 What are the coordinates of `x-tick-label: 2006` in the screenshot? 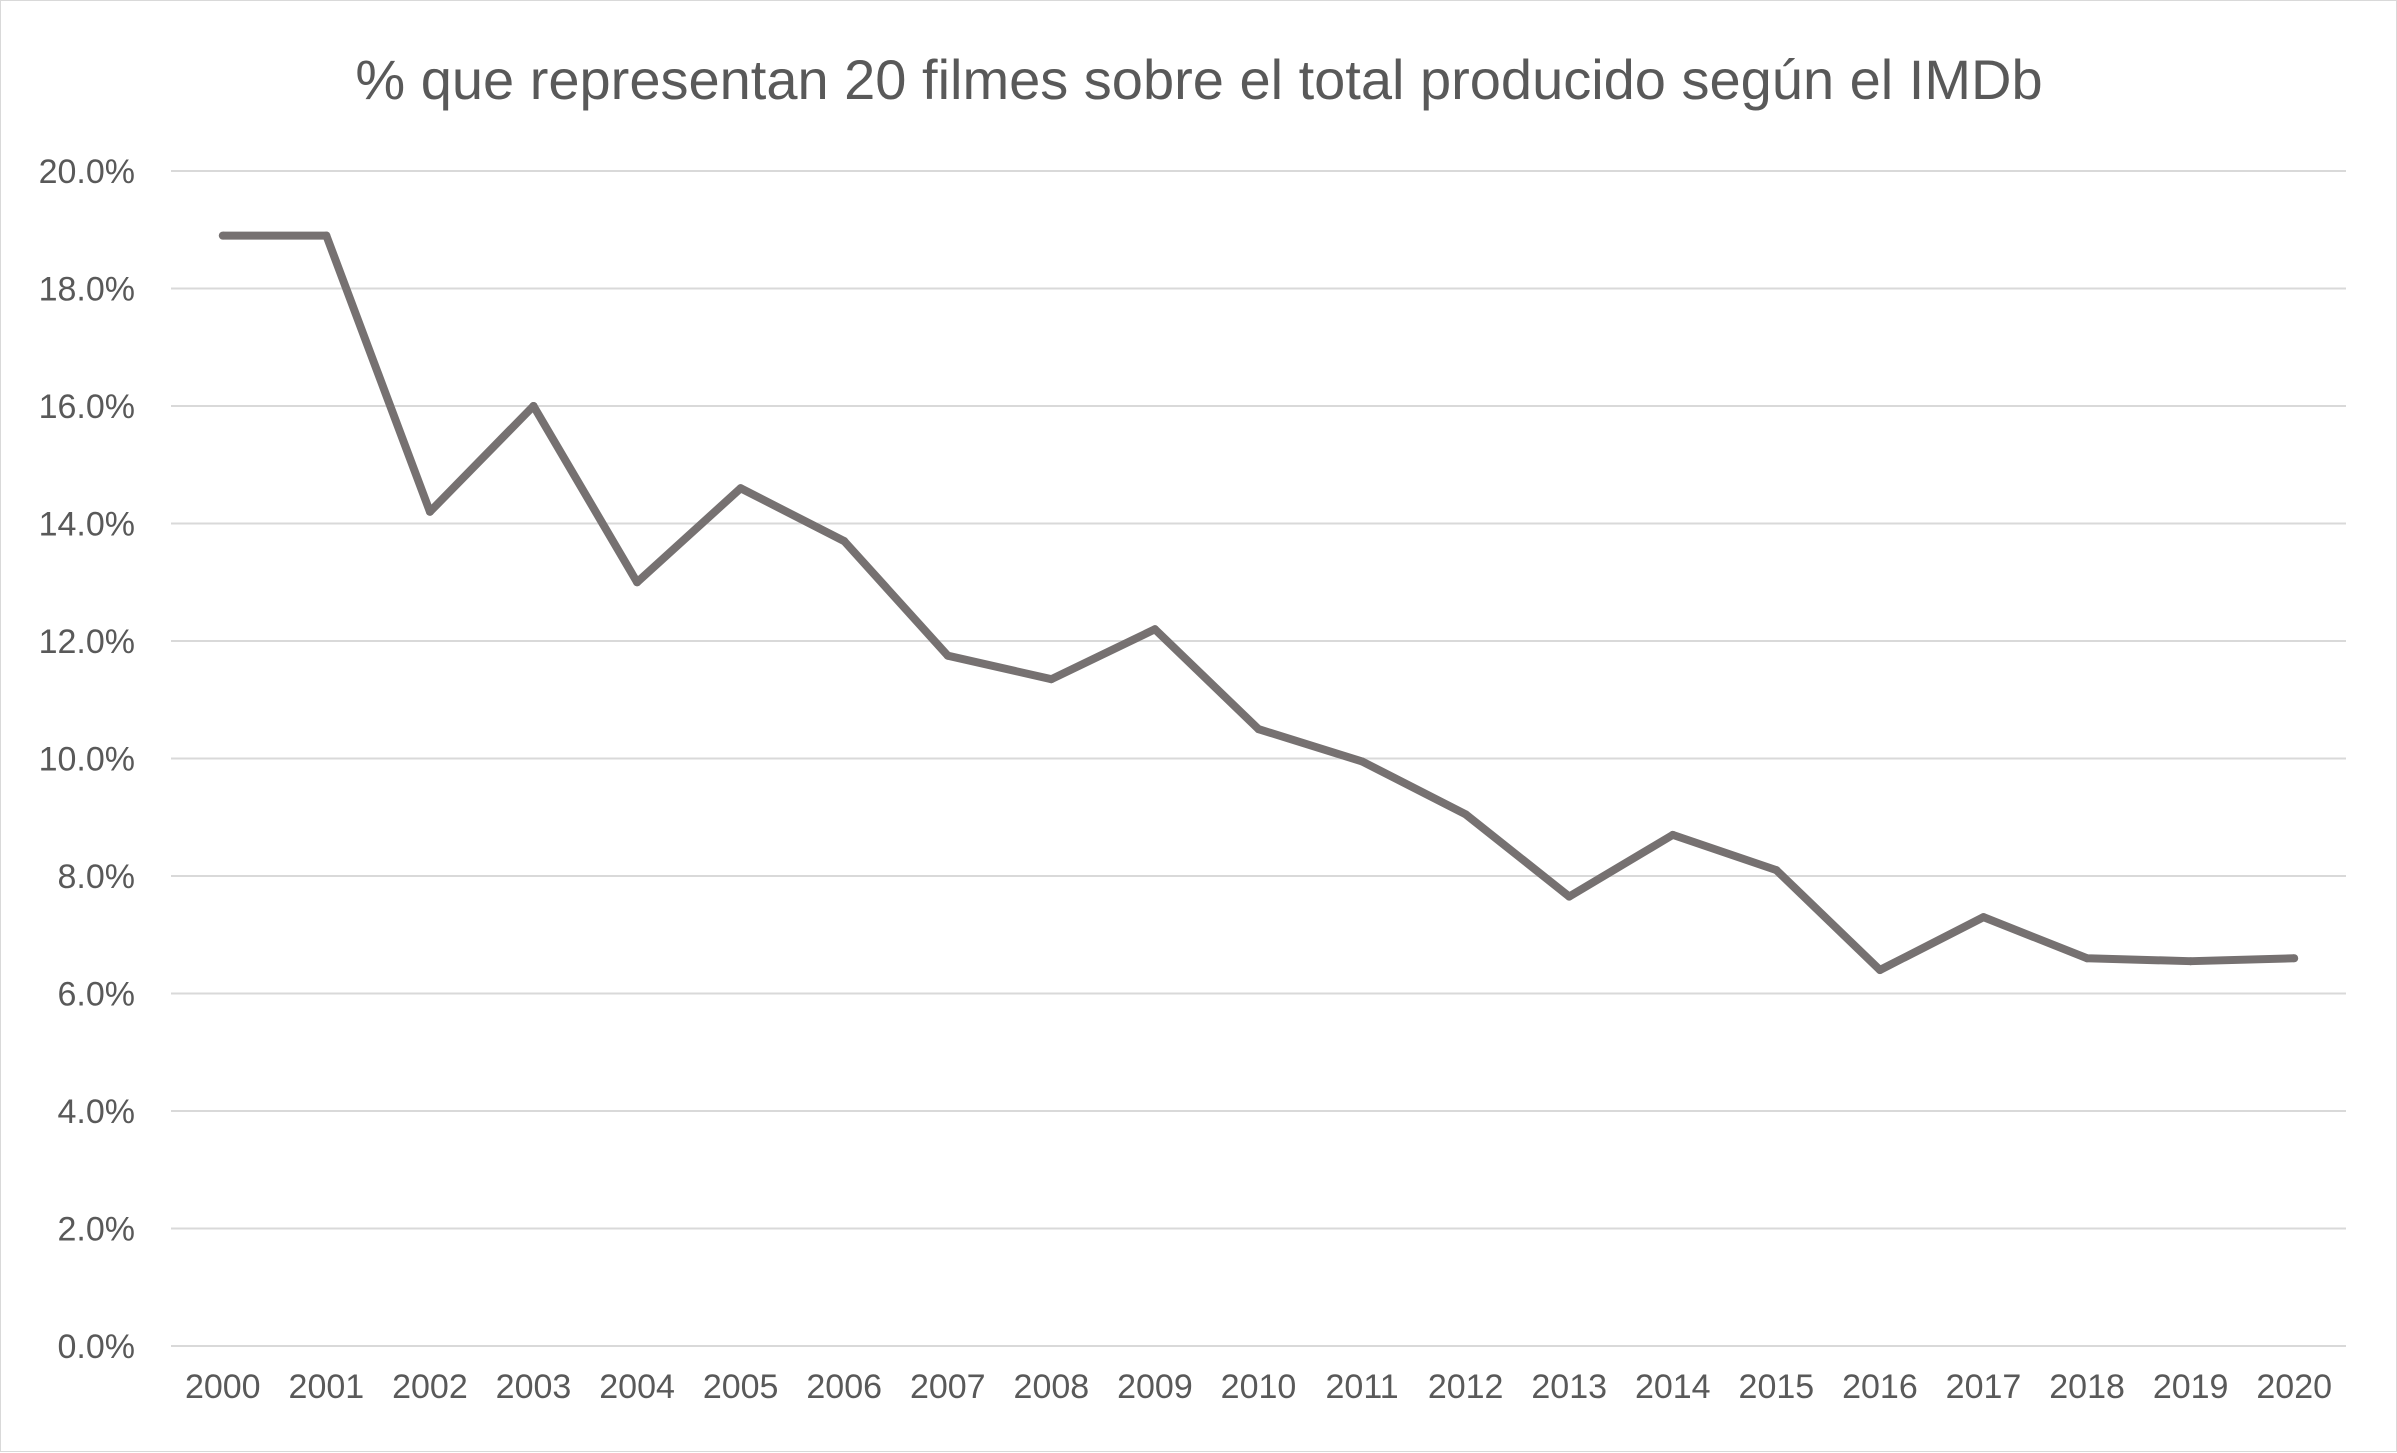 It's located at (844, 1387).